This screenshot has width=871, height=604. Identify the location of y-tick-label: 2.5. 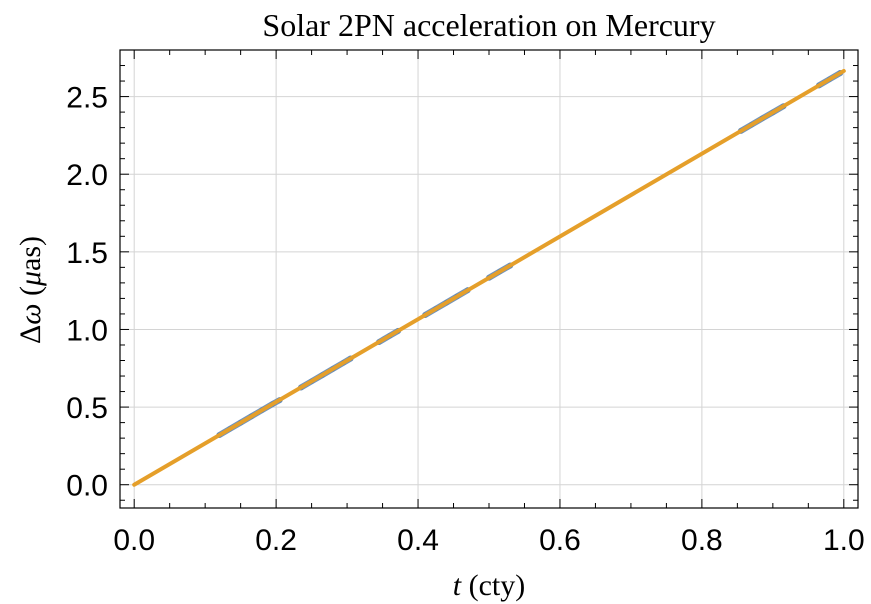
(87, 98).